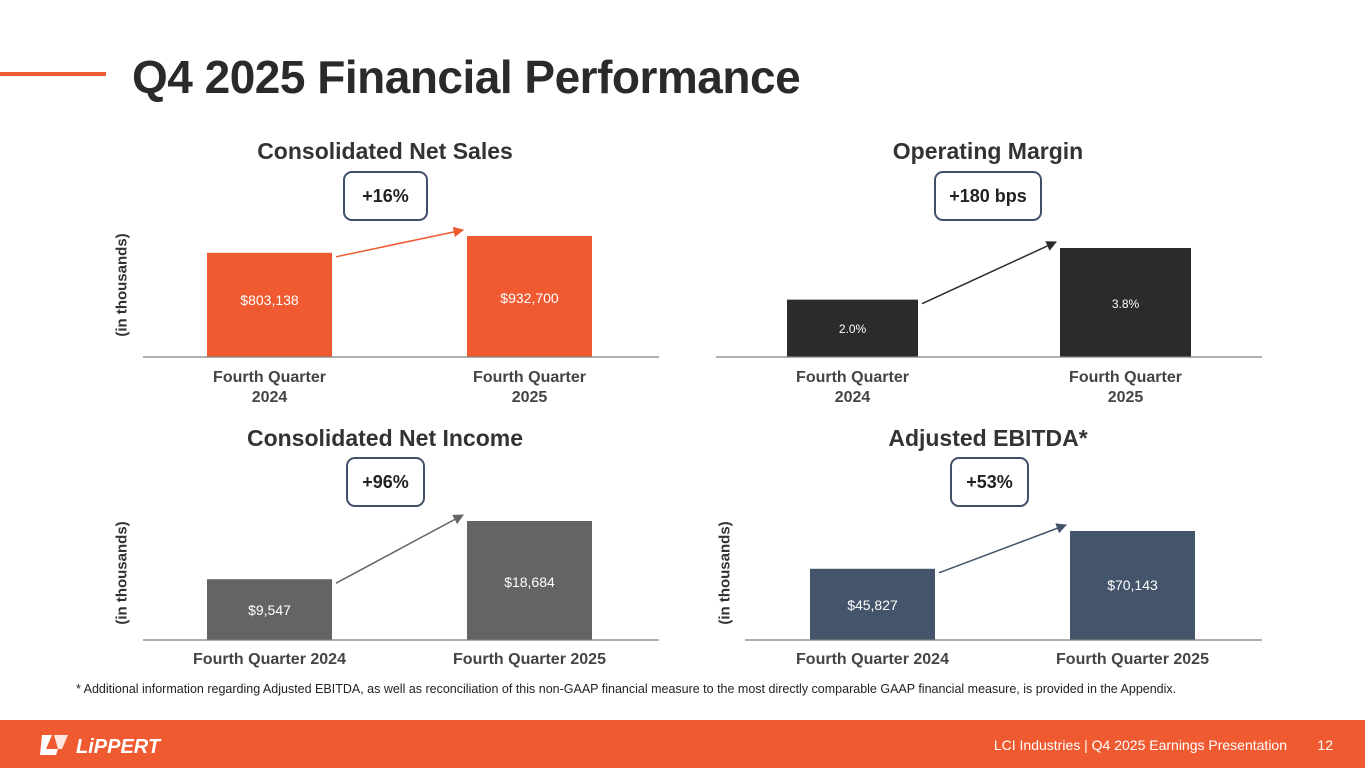 The height and width of the screenshot is (768, 1365). Describe the element at coordinates (529, 387) in the screenshot. I see `net-sales-category-label-2: Fourth Quarter 2025` at that location.